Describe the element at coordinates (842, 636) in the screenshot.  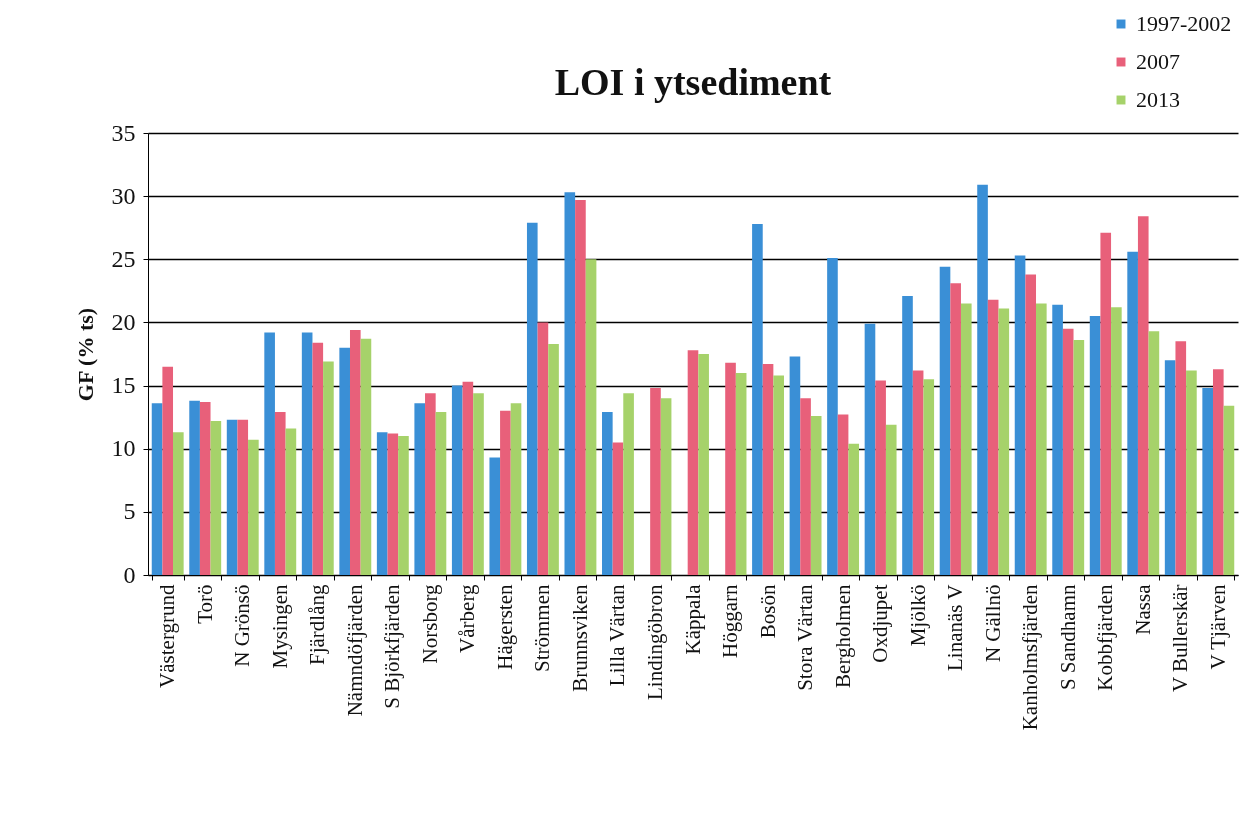
I see `x-tick-label: Bergholmen` at that location.